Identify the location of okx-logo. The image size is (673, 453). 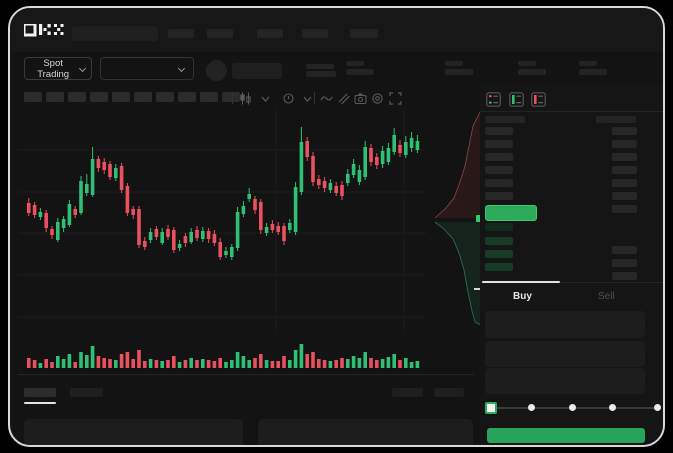
(44, 30).